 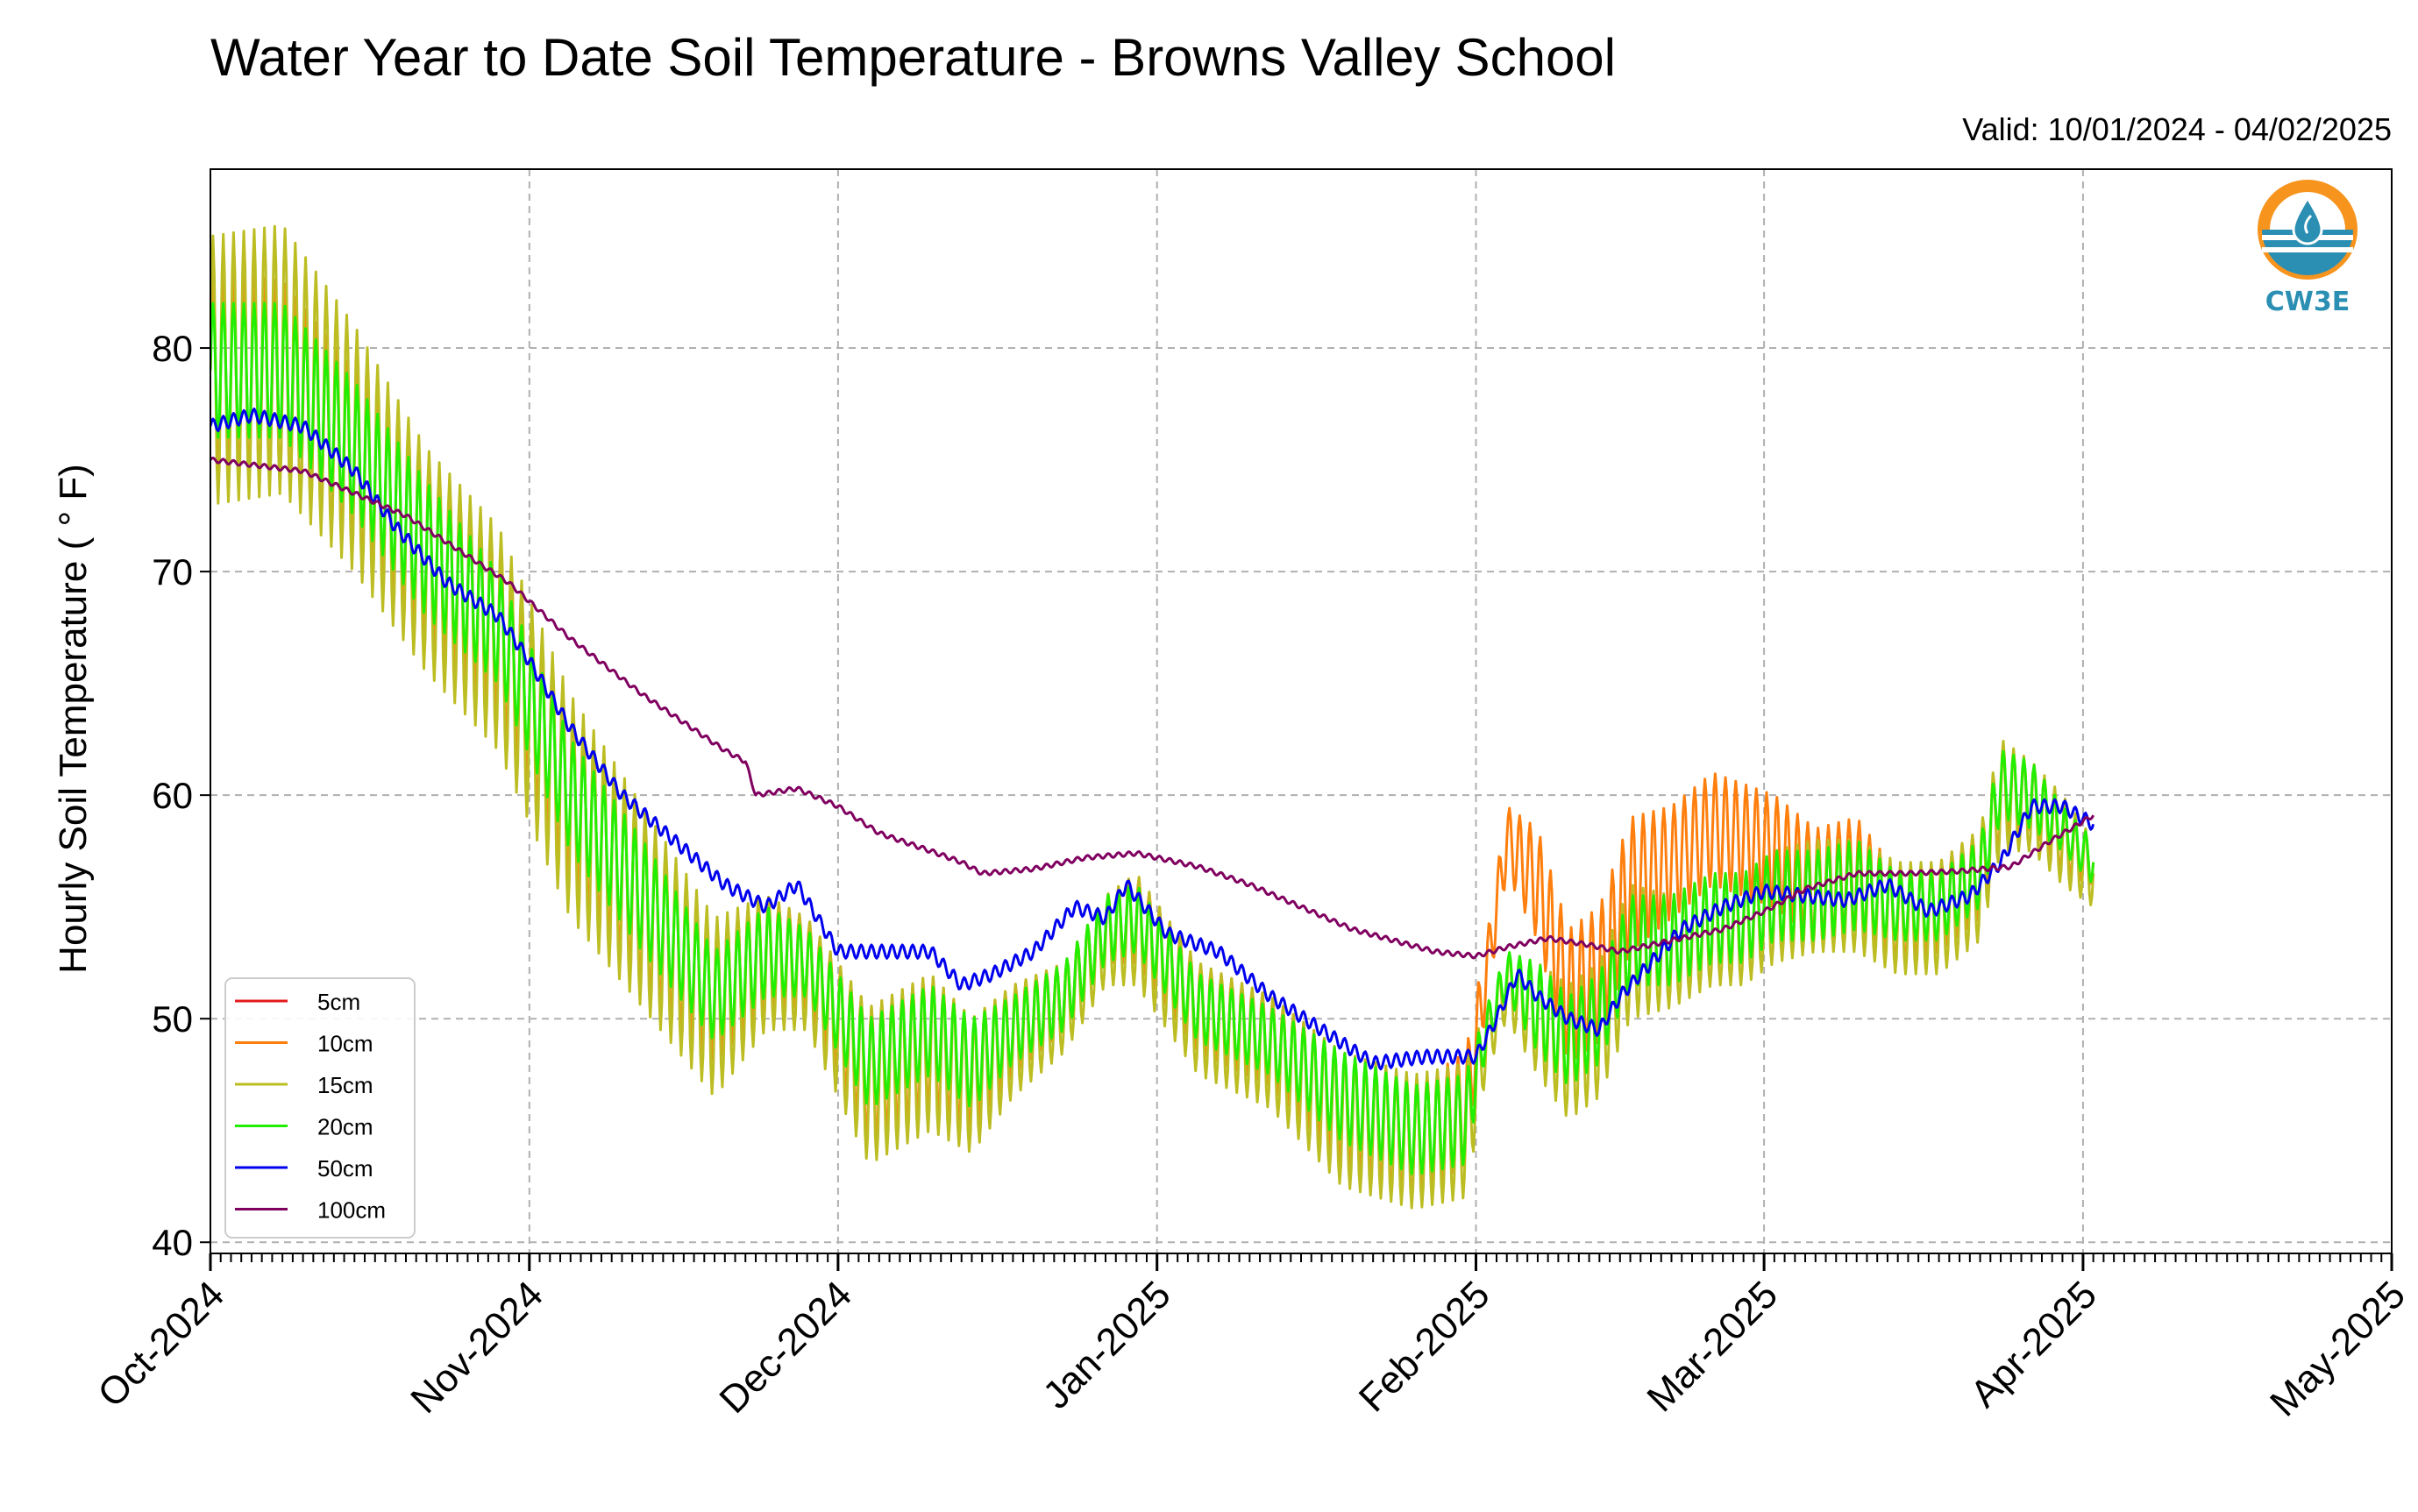 What do you see at coordinates (476, 1347) in the screenshot?
I see `x-tick-label: Nov-2024` at bounding box center [476, 1347].